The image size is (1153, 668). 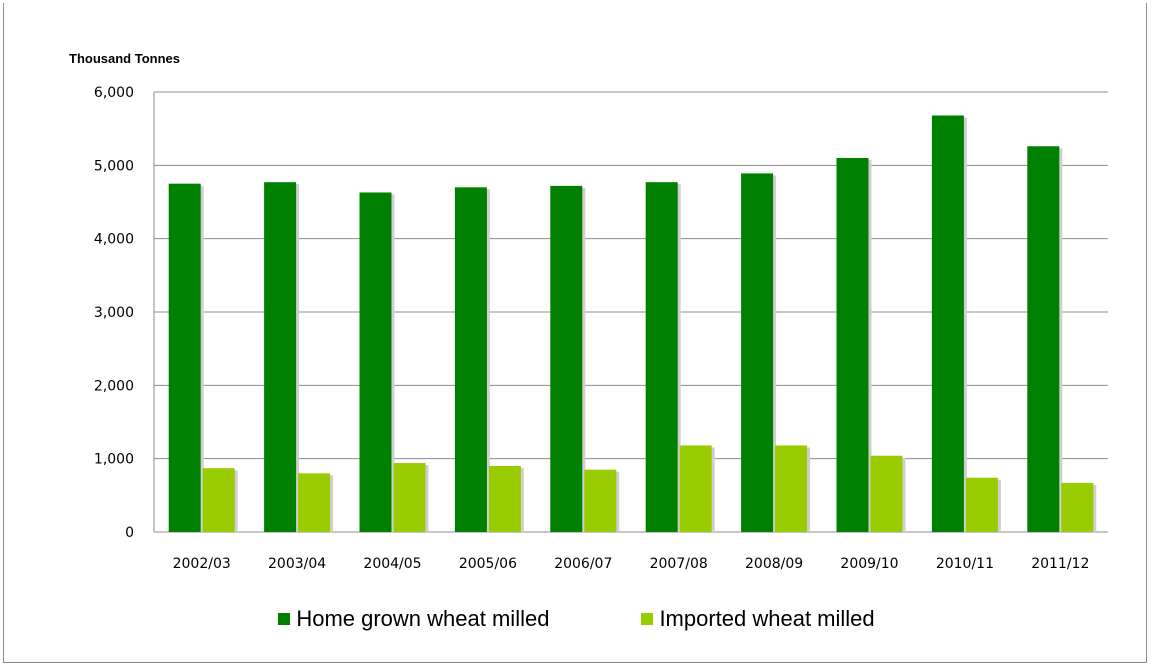 I want to click on legend-label-home-grown: Home grown wheat milled, so click(x=423, y=618).